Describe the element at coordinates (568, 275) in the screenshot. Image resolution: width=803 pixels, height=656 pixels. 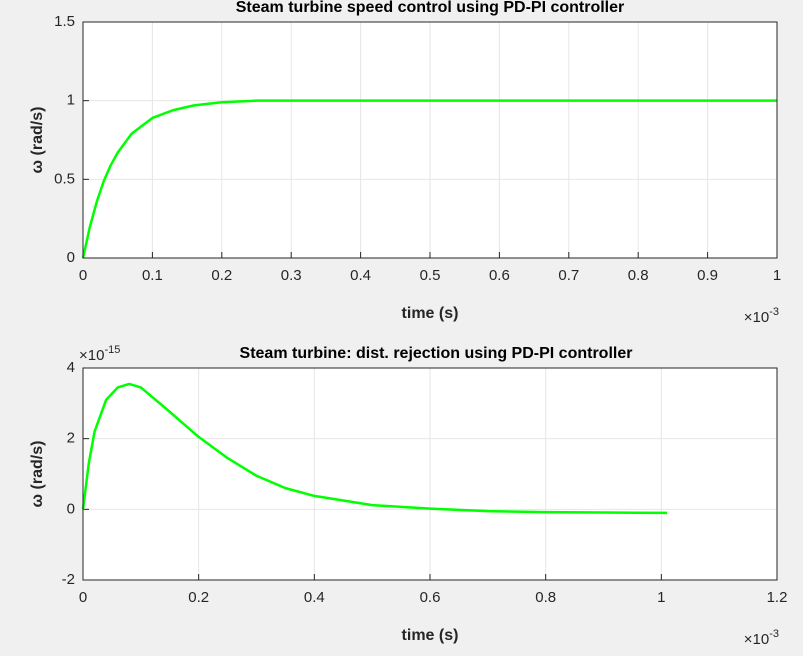
I see `x-tick-label: 0.7` at that location.